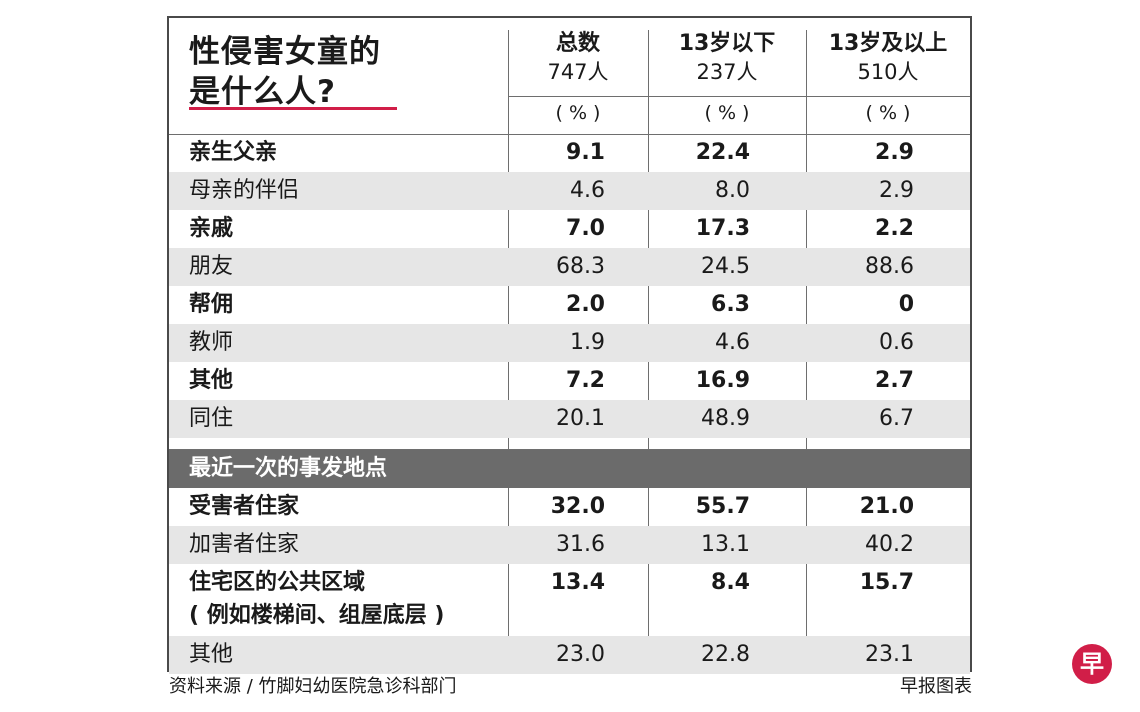  I want to click on data-value: 17.3, so click(722, 228).